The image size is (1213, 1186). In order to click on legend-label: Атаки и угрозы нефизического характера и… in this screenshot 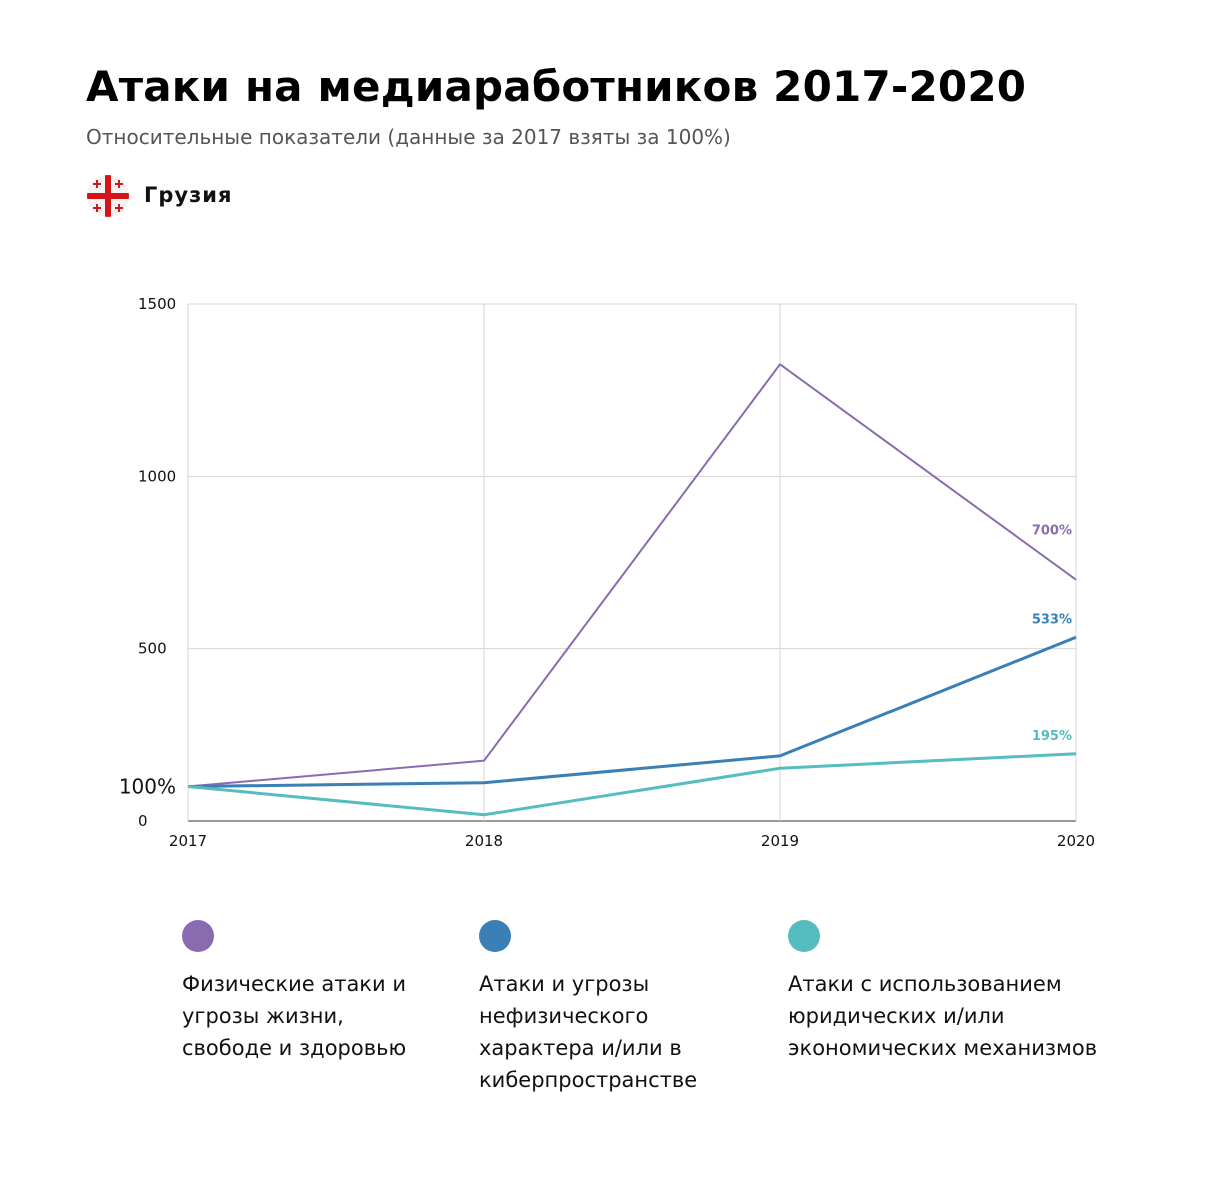, I will do `click(588, 1032)`.